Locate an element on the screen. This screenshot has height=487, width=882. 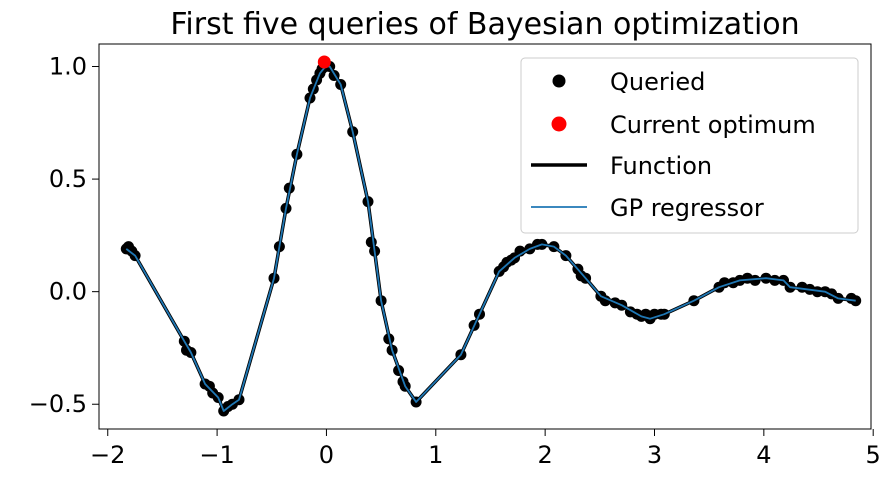
x-tick-label: −2 is located at coordinates (107, 455).